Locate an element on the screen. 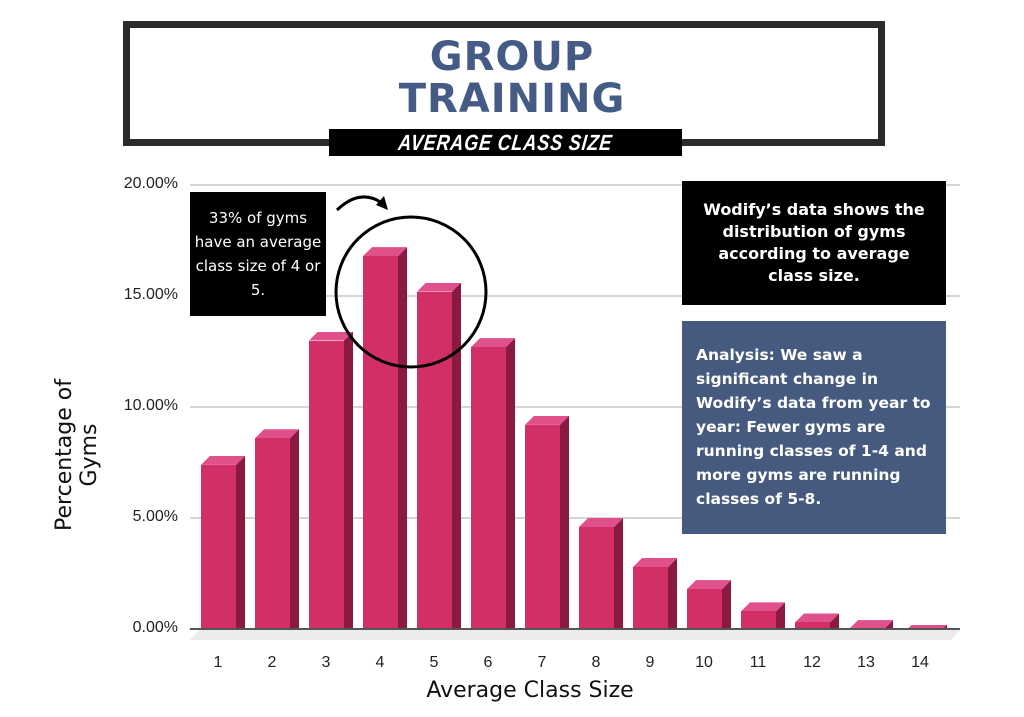 The width and height of the screenshot is (1024, 717). y-tick-label: 20.00% is located at coordinates (150, 183).